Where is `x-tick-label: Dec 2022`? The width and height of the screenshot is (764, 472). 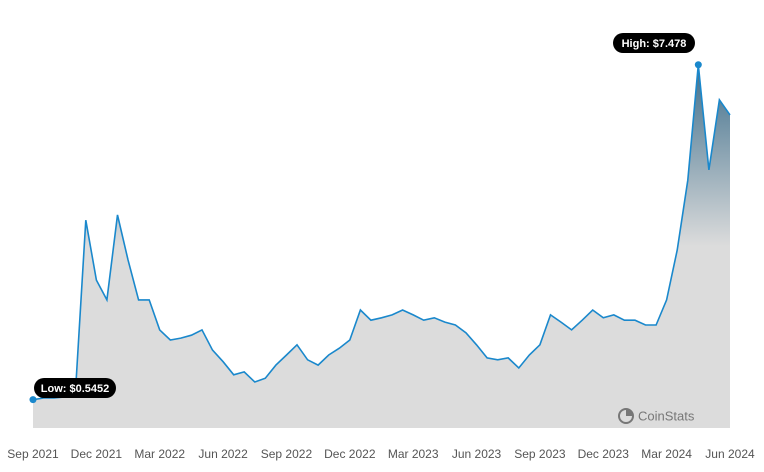 x-tick-label: Dec 2022 is located at coordinates (350, 454).